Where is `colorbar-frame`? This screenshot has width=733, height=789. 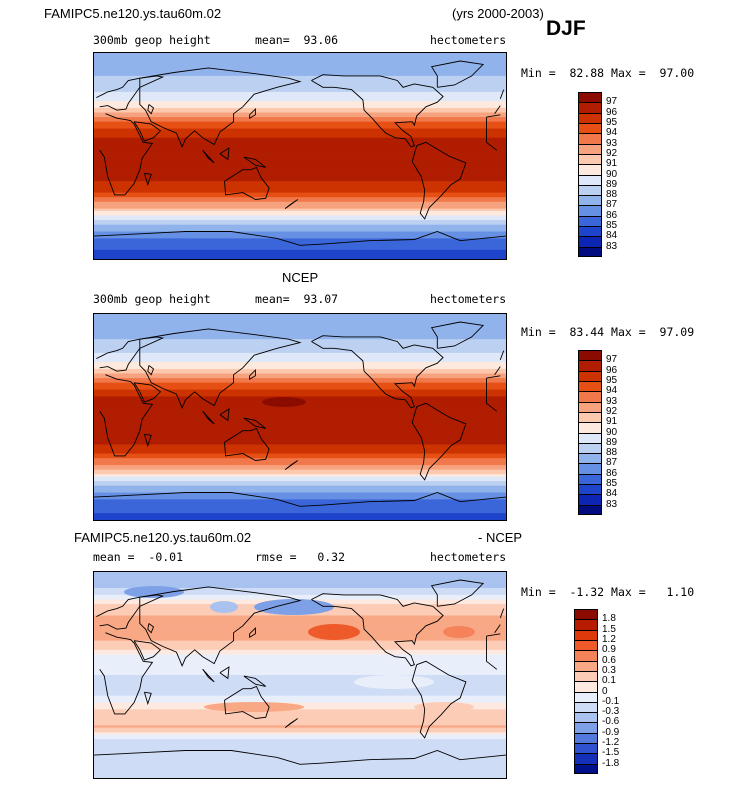 colorbar-frame is located at coordinates (586, 691).